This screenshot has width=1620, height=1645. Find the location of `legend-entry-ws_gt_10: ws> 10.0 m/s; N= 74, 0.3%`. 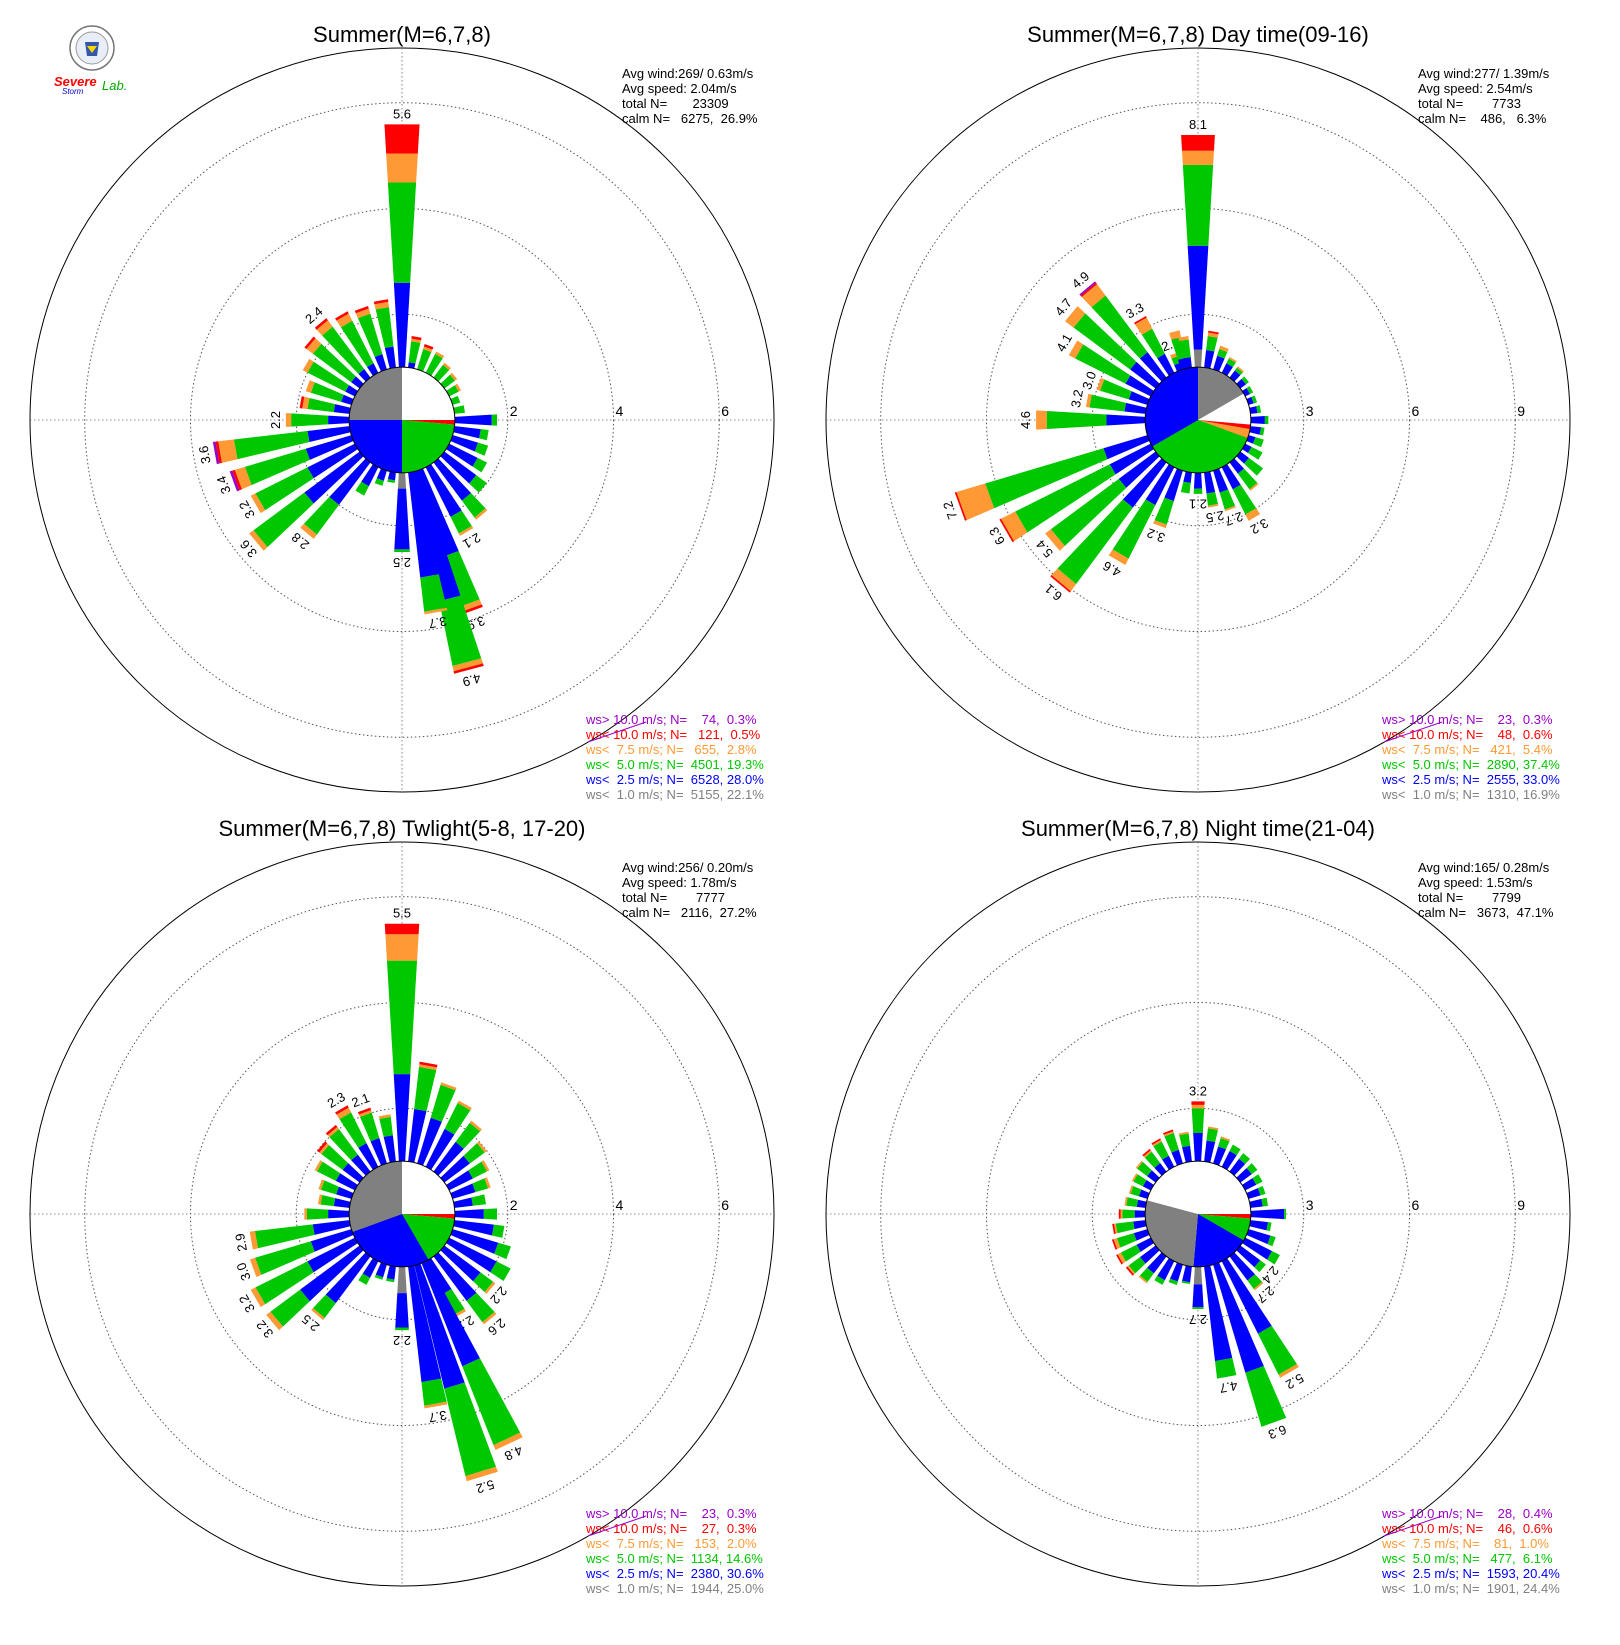

legend-entry-ws_gt_10: ws> 10.0 m/s; N= 74, 0.3% is located at coordinates (671, 719).